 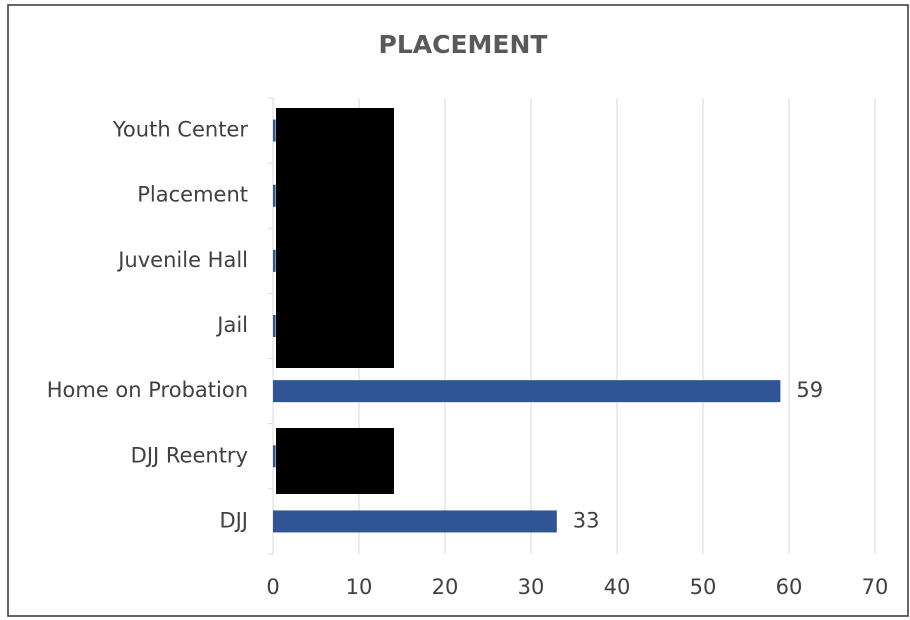 What do you see at coordinates (231, 325) in the screenshot?
I see `y-tick-label: Jail` at bounding box center [231, 325].